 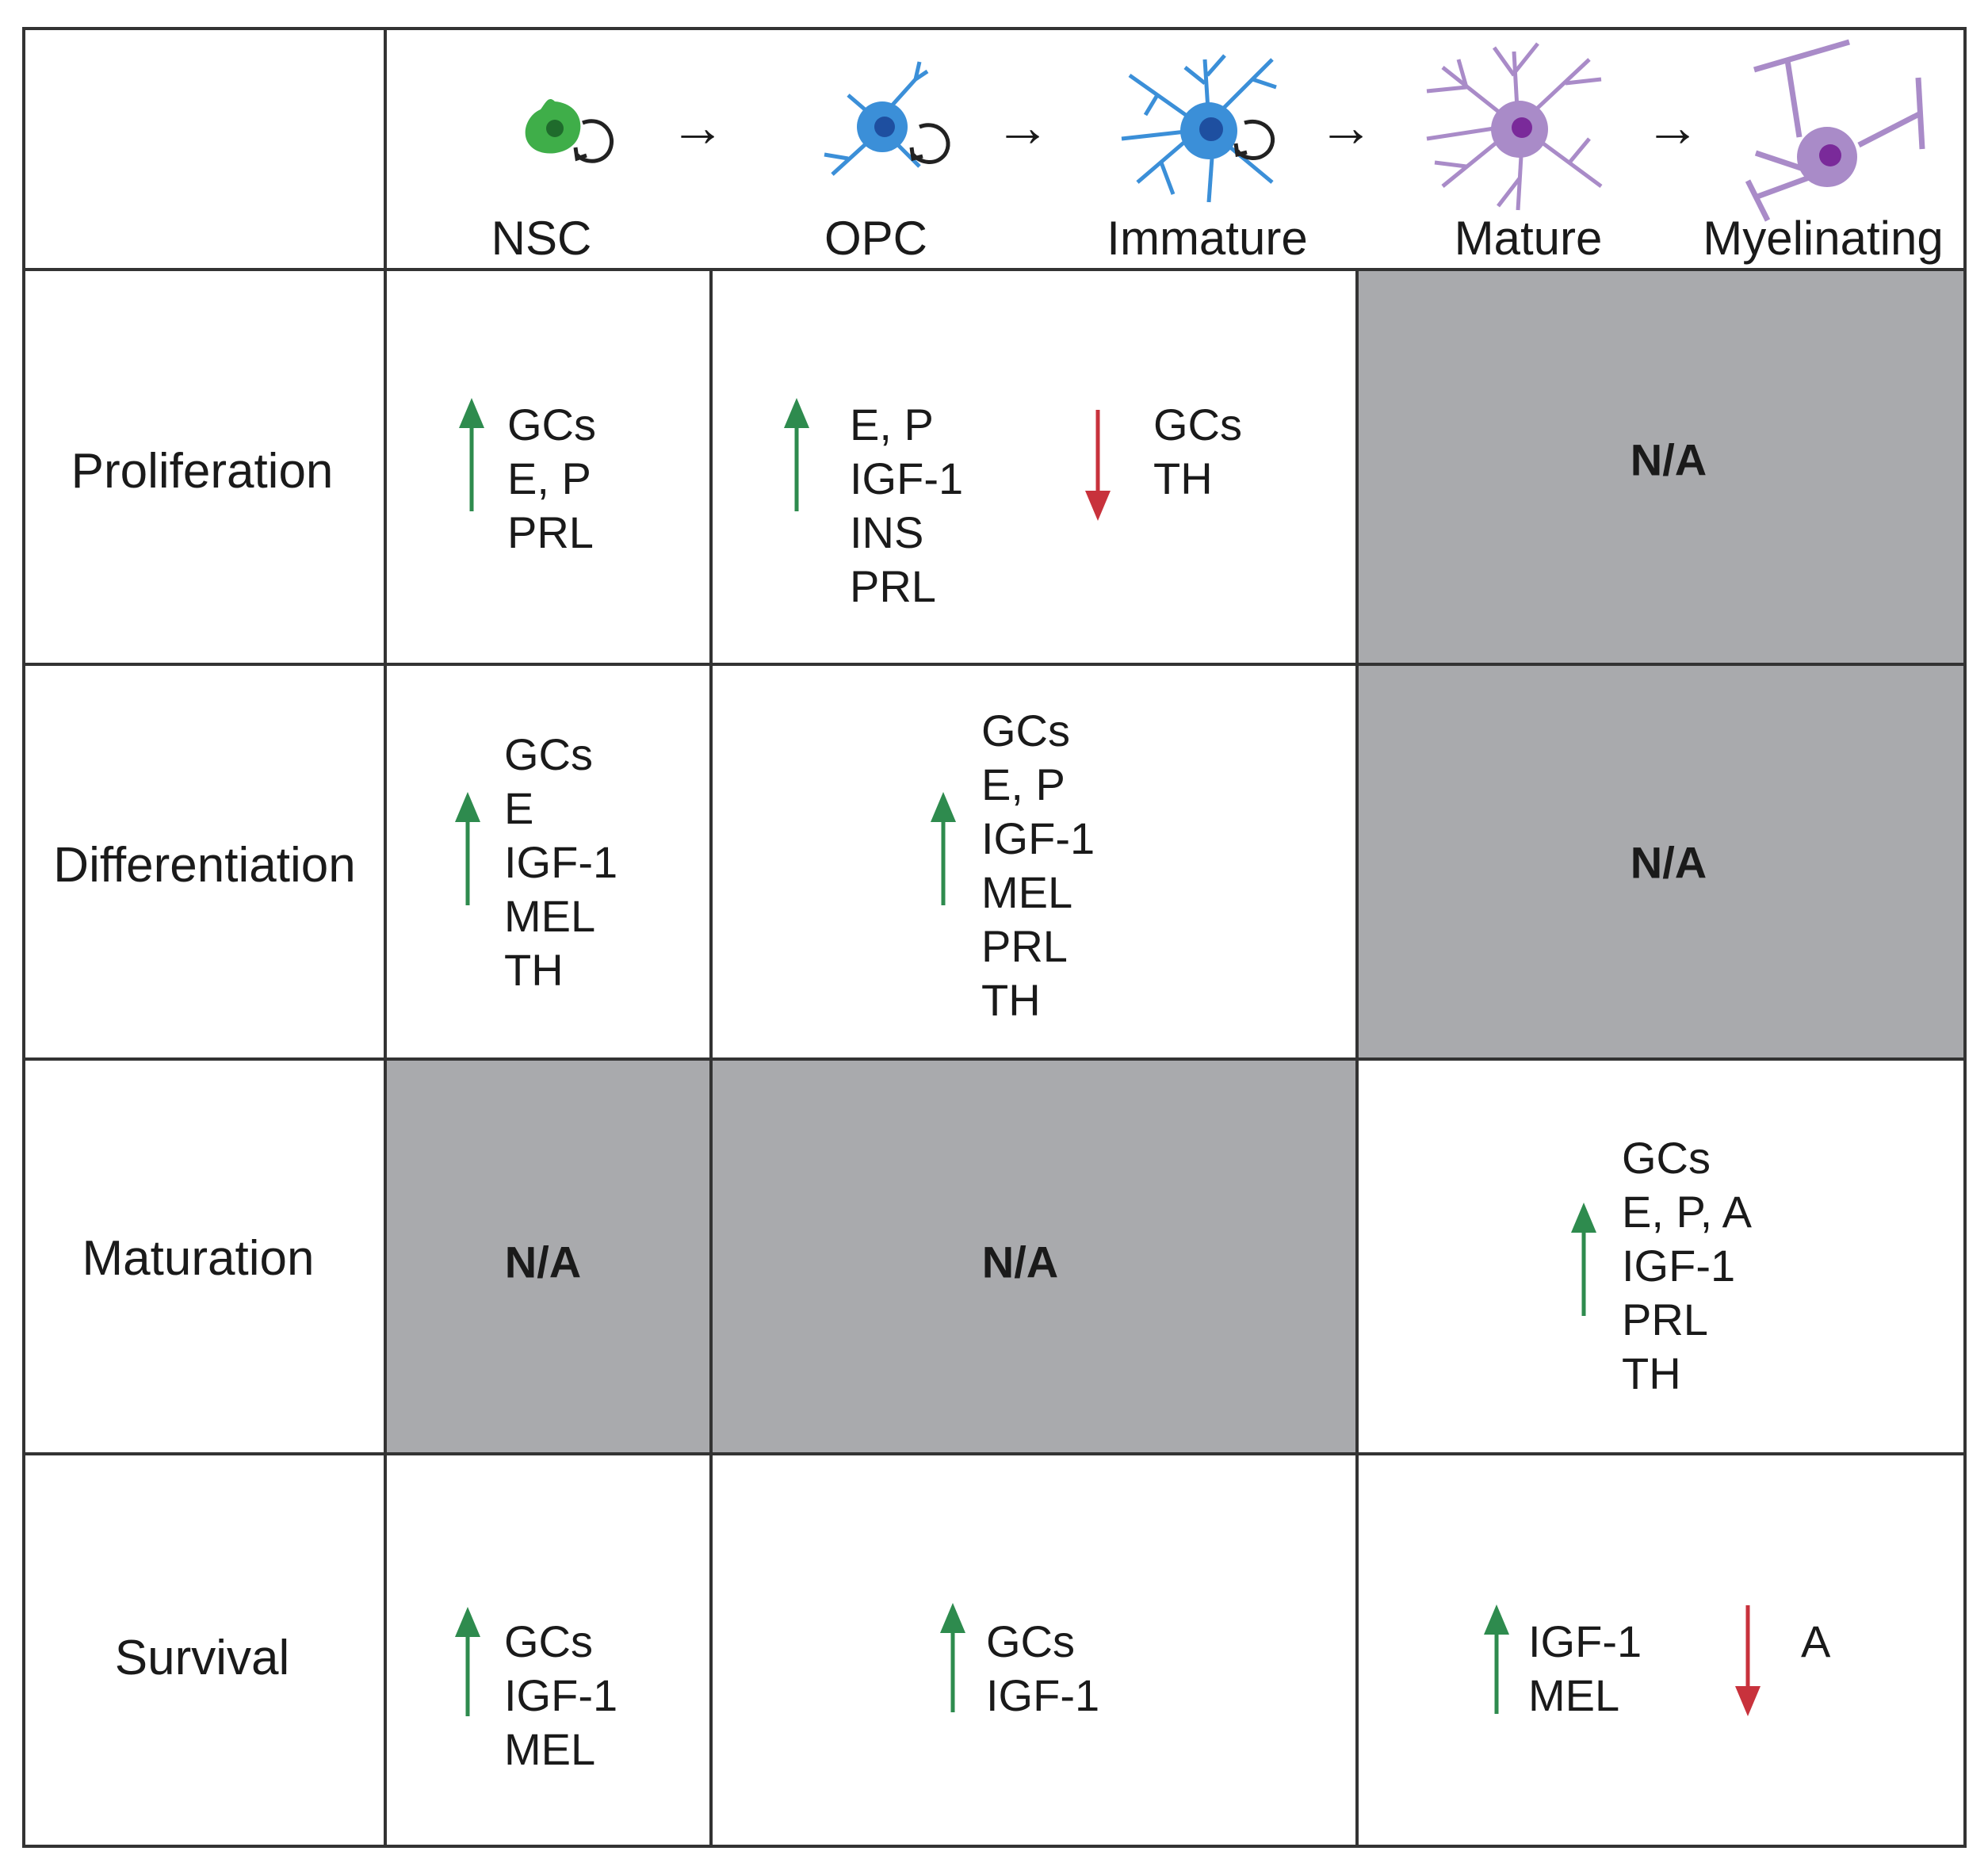 I want to click on survival-late-down-list: A, so click(x=1815, y=1642).